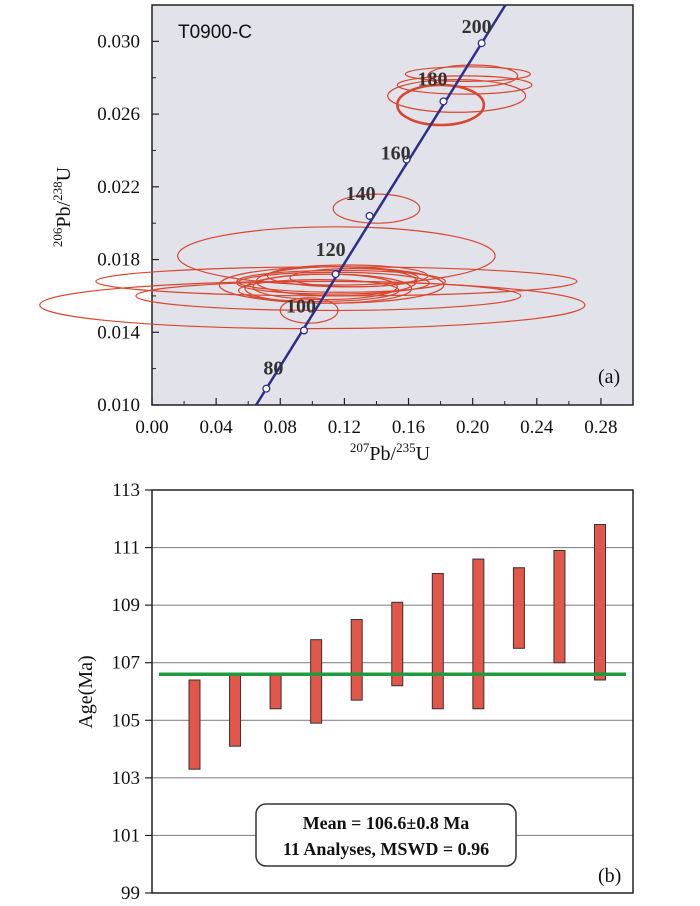 This screenshot has width=700, height=906. What do you see at coordinates (376, 418) in the screenshot?
I see `concordia-x-axis: 0.00 0.04 0.08 0.12 0.16 0.20 0.24 0.28` at bounding box center [376, 418].